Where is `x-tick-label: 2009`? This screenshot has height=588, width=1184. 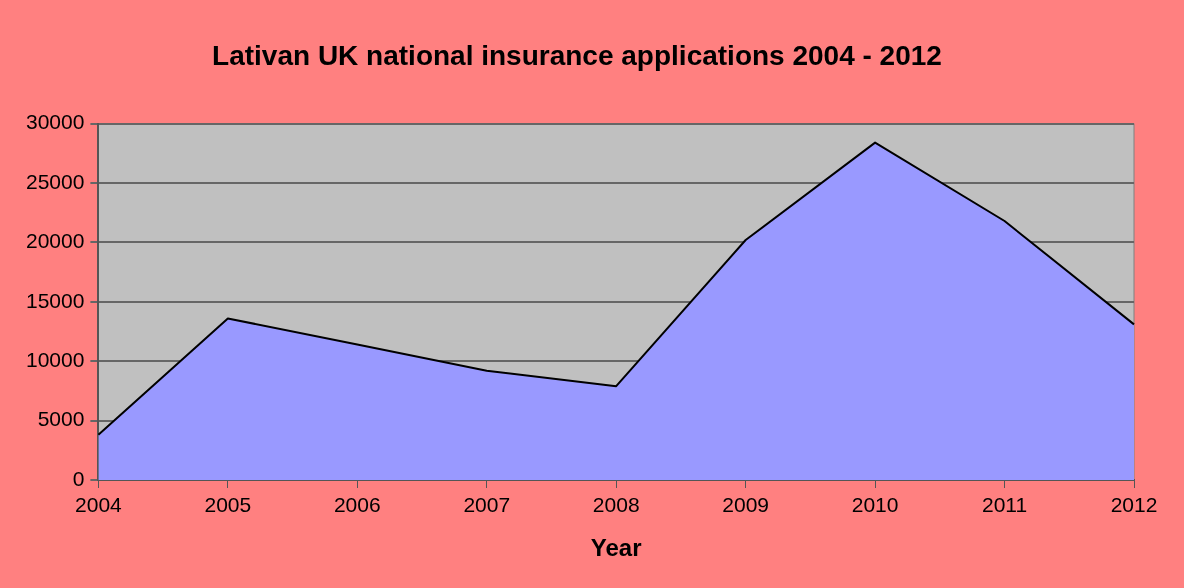 x-tick-label: 2009 is located at coordinates (746, 505).